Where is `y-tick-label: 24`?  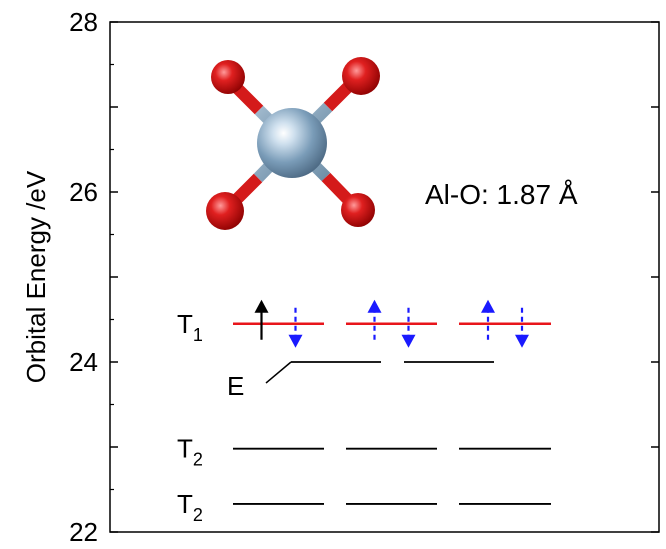
y-tick-label: 24 is located at coordinates (83, 362).